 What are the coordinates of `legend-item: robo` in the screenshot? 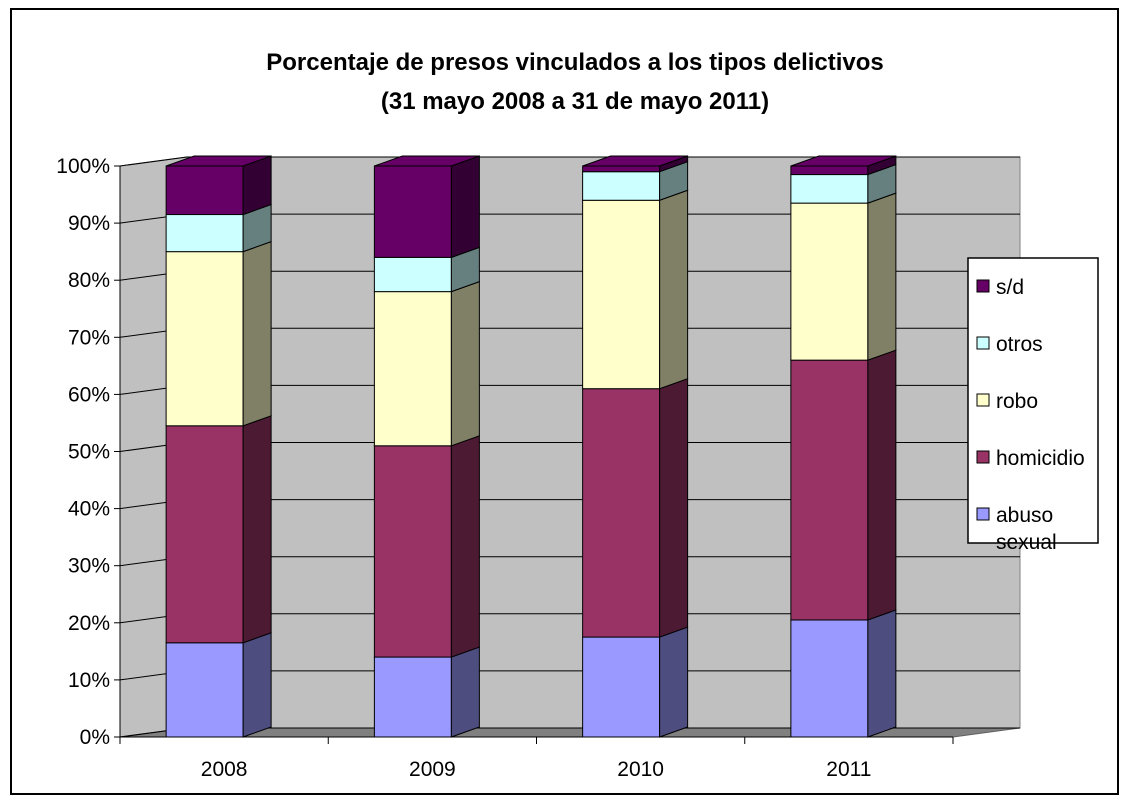 It's located at (1007, 401).